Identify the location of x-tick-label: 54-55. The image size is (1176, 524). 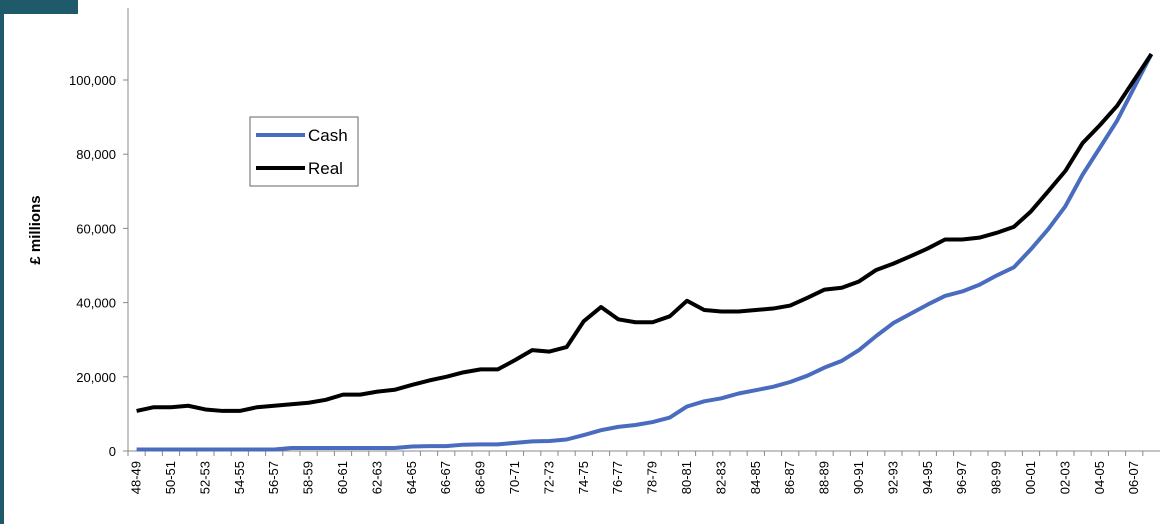
(239, 477).